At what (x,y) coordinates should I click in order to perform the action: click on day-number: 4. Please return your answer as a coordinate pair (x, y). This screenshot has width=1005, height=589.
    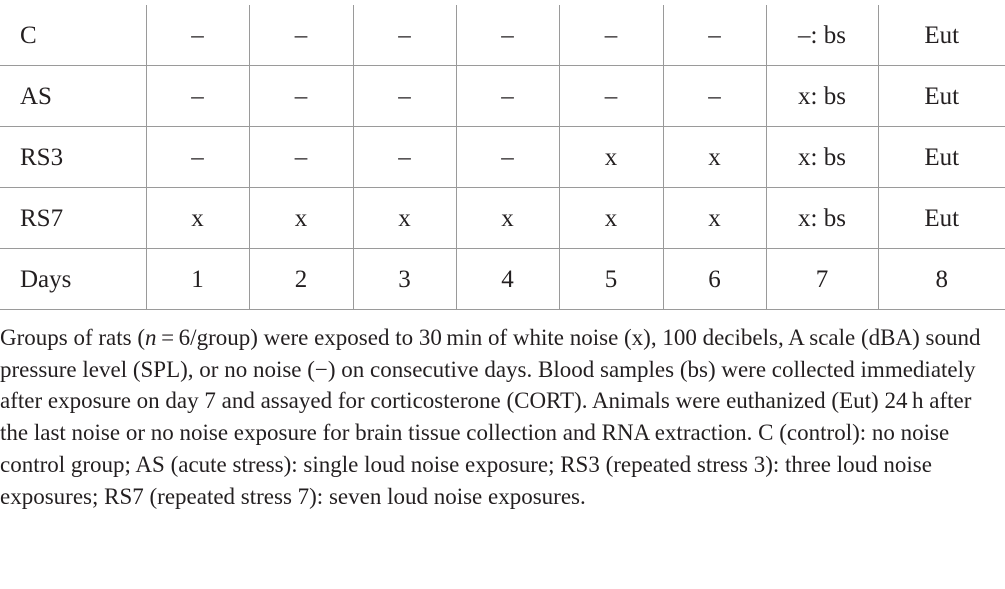
    Looking at the image, I should click on (507, 279).